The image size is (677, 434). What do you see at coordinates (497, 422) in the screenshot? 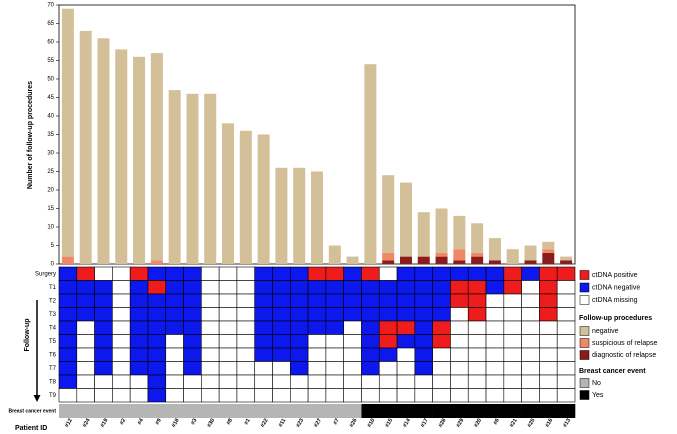
I see `patient-id: #6` at bounding box center [497, 422].